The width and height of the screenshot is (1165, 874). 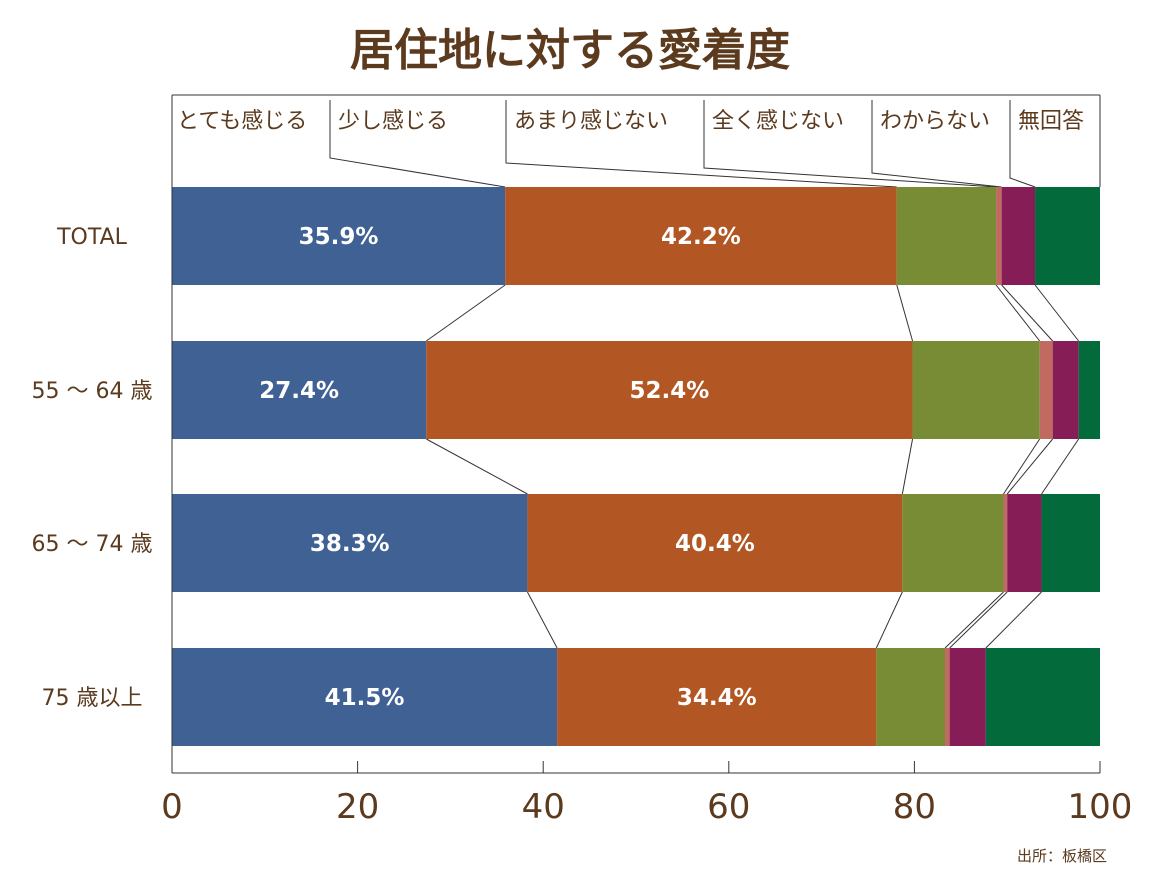 I want to click on data-label-3-2: 40.4%, so click(x=715, y=544).